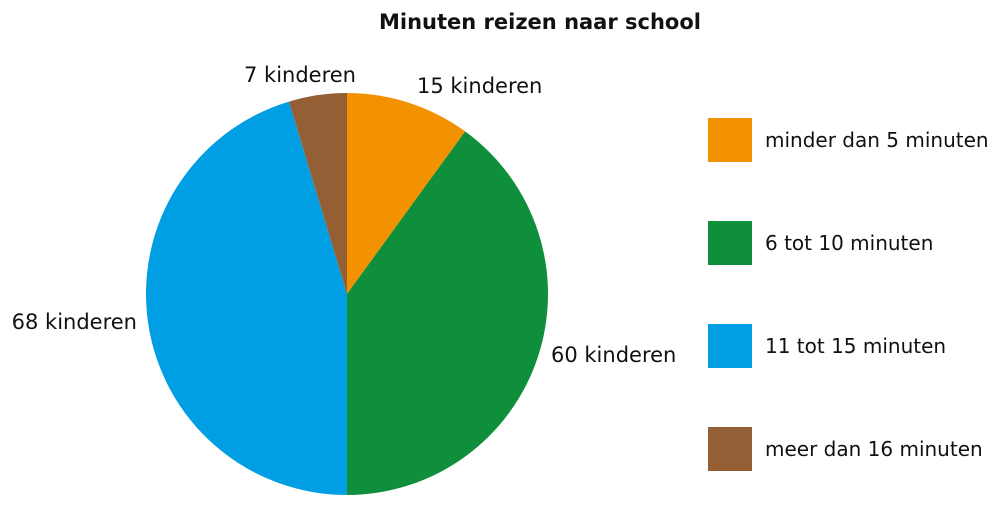 Image resolution: width=1000 pixels, height=510 pixels. What do you see at coordinates (874, 449) in the screenshot?
I see `legend-label-4: meer dan 16 minuten` at bounding box center [874, 449].